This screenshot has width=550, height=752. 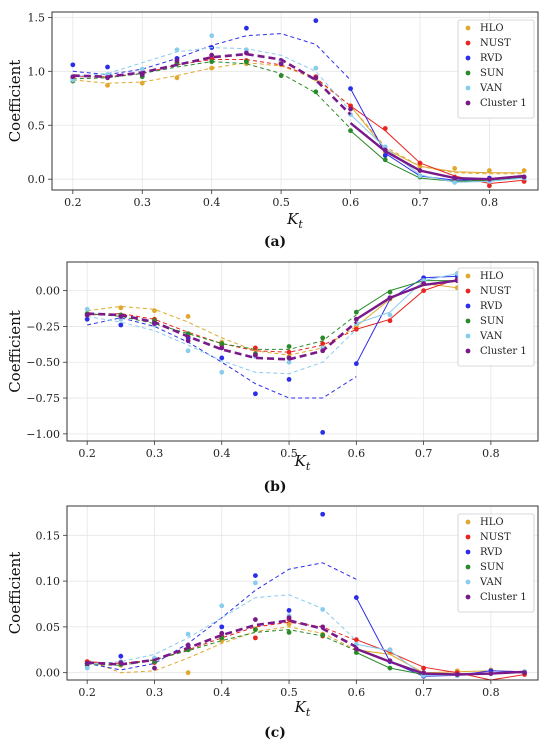 I want to click on y-tick-label: 0.00, so click(x=48, y=291).